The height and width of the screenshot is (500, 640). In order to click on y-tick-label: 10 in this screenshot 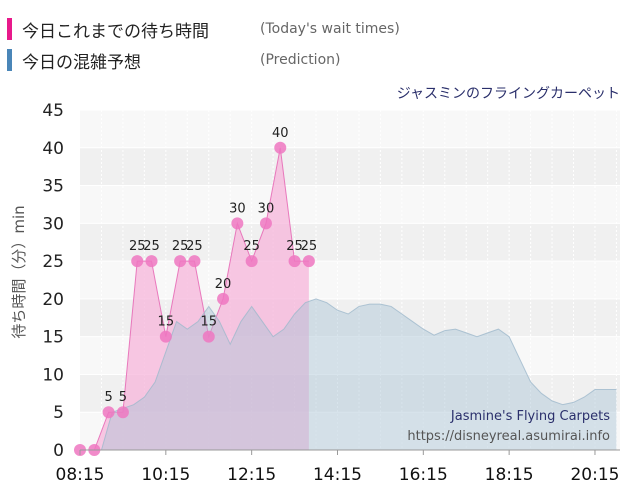, I will do `click(53, 375)`.